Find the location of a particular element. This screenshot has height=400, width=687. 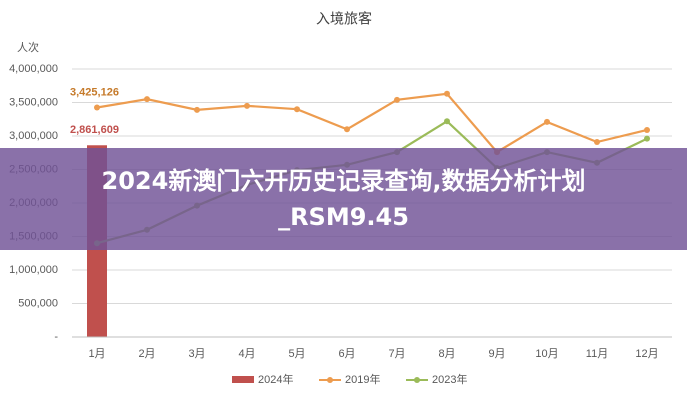

y-tick-label: - is located at coordinates (56, 337).